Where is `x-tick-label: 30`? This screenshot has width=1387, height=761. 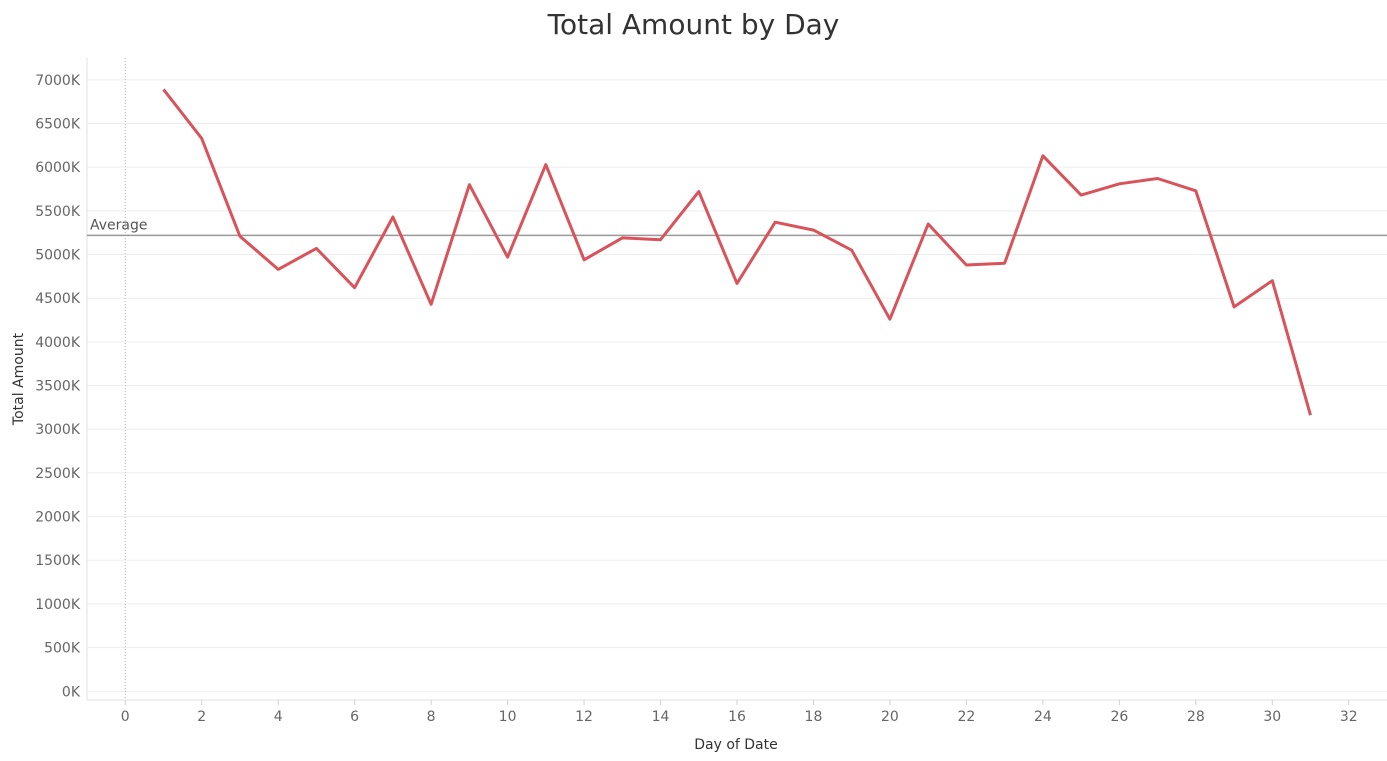 x-tick-label: 30 is located at coordinates (1272, 717).